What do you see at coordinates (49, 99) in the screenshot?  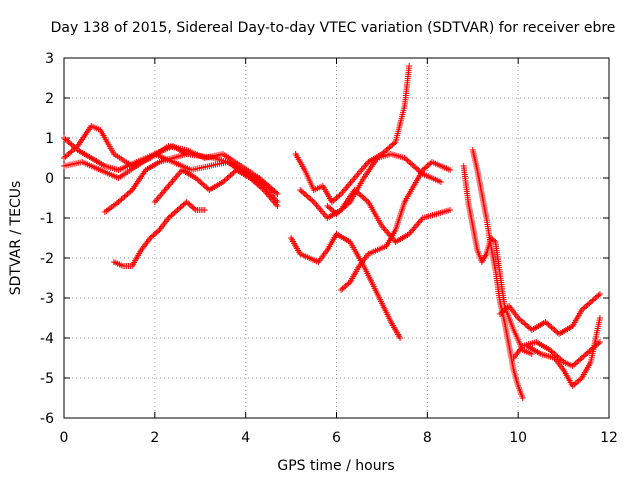 I see `y-tick-label: 2` at bounding box center [49, 99].